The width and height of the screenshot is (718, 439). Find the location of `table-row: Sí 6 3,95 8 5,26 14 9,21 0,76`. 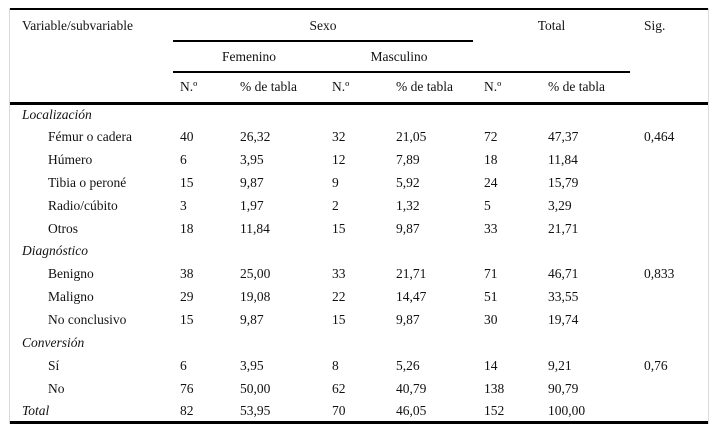

table-row: Sí 6 3,95 8 5,26 14 9,21 0,76 is located at coordinates (359, 365).